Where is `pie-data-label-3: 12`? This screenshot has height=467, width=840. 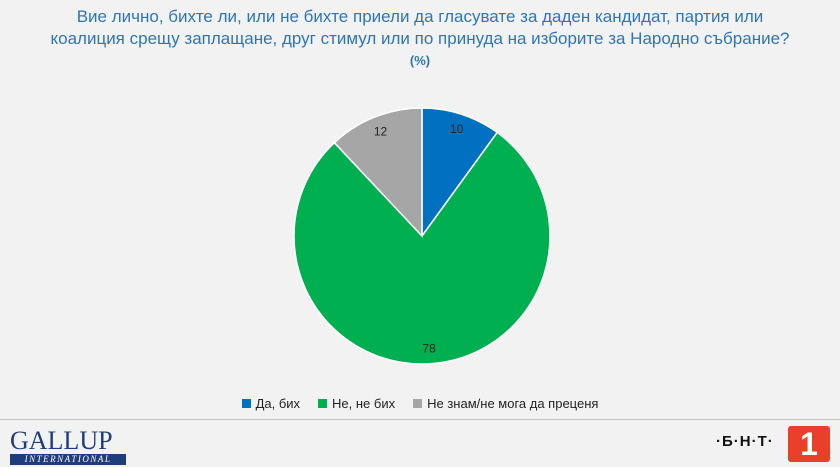 pie-data-label-3: 12 is located at coordinates (381, 131).